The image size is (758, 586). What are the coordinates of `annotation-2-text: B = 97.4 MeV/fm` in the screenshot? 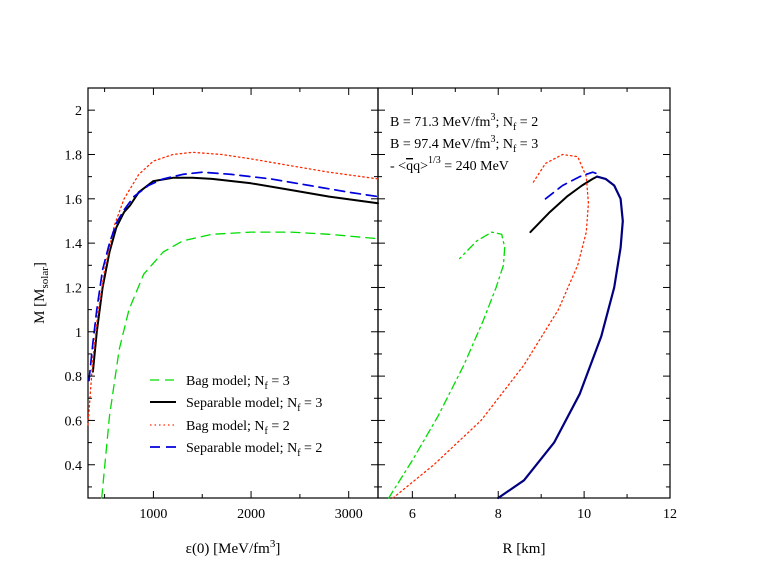 It's located at (440, 144).